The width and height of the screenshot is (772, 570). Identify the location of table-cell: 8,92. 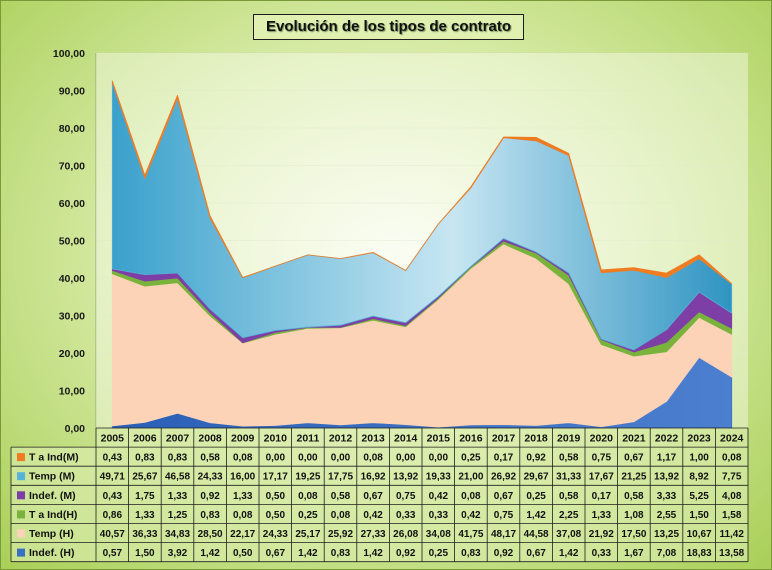
(699, 477).